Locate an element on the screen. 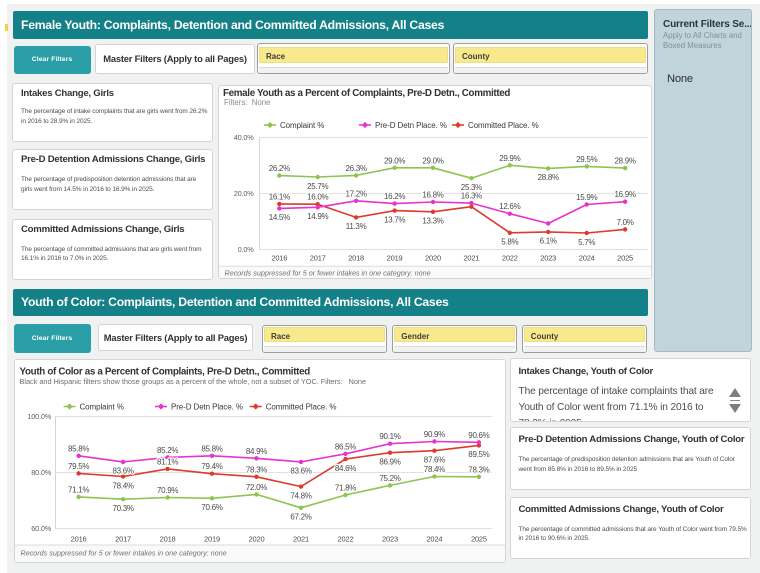 This screenshot has width=760, height=573. svg-text: 72.0% is located at coordinates (256, 487).